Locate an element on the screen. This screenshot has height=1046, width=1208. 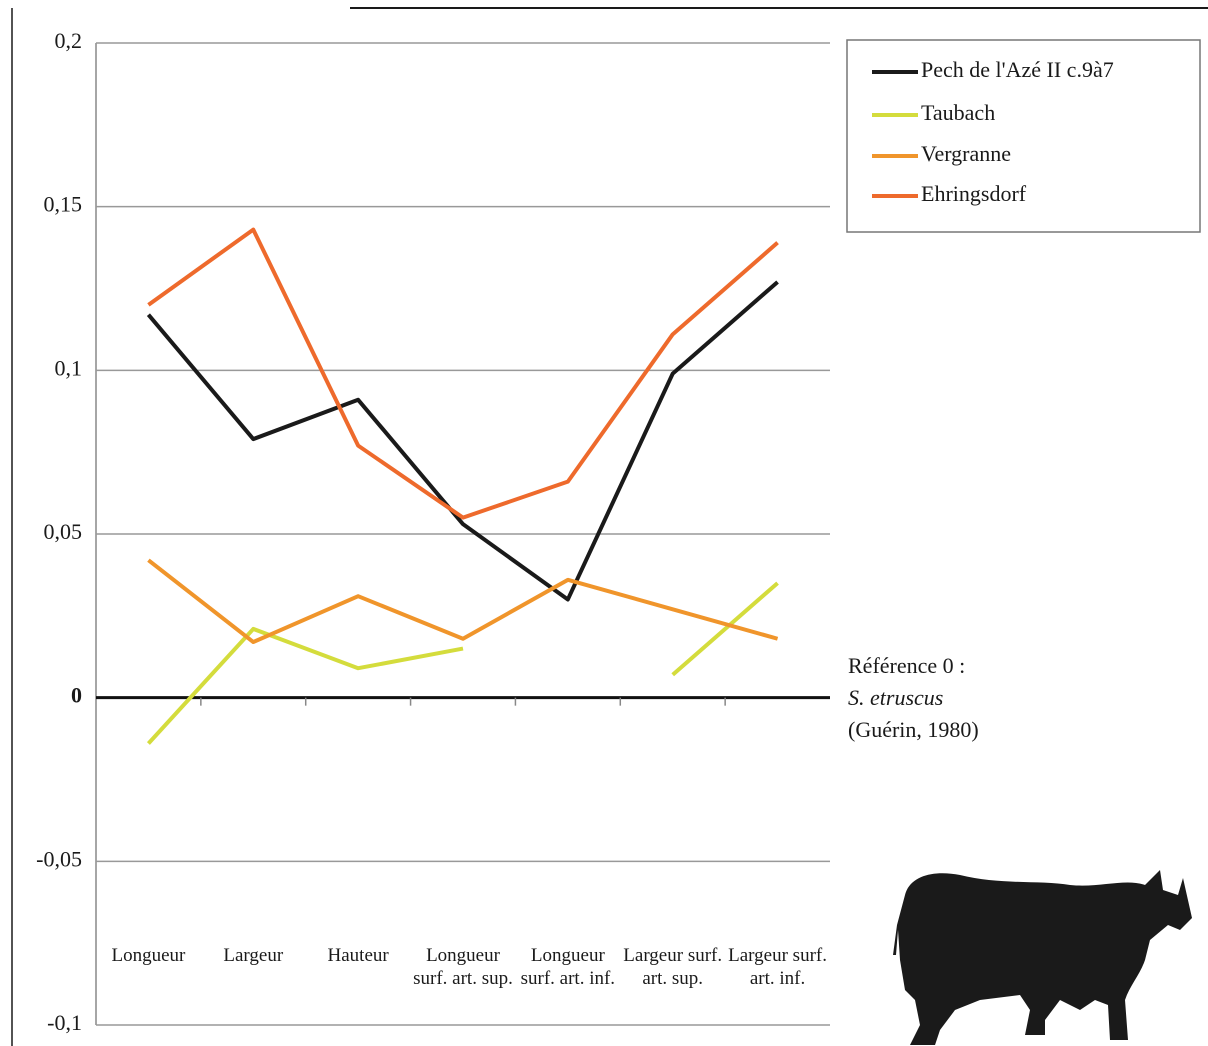
annotation: (Guérin, 1980) is located at coordinates (913, 729).